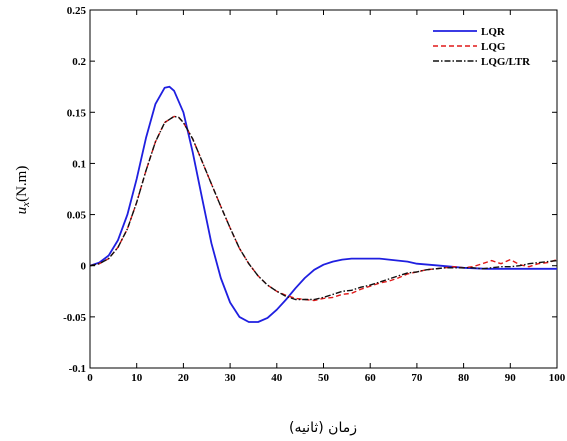 This screenshot has height=441, width=567. What do you see at coordinates (493, 47) in the screenshot?
I see `legend-label: LQG` at bounding box center [493, 47].